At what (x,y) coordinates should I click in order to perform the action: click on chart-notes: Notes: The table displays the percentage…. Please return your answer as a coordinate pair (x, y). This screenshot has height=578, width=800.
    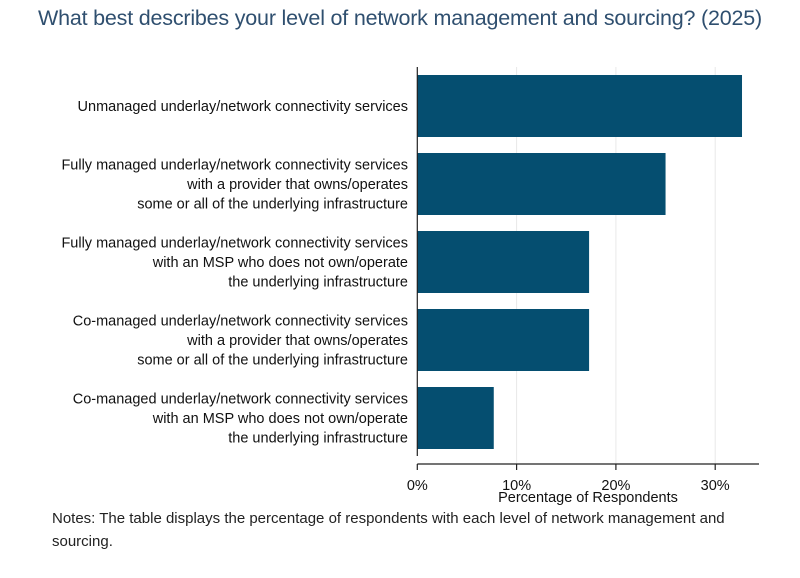
    Looking at the image, I should click on (388, 530).